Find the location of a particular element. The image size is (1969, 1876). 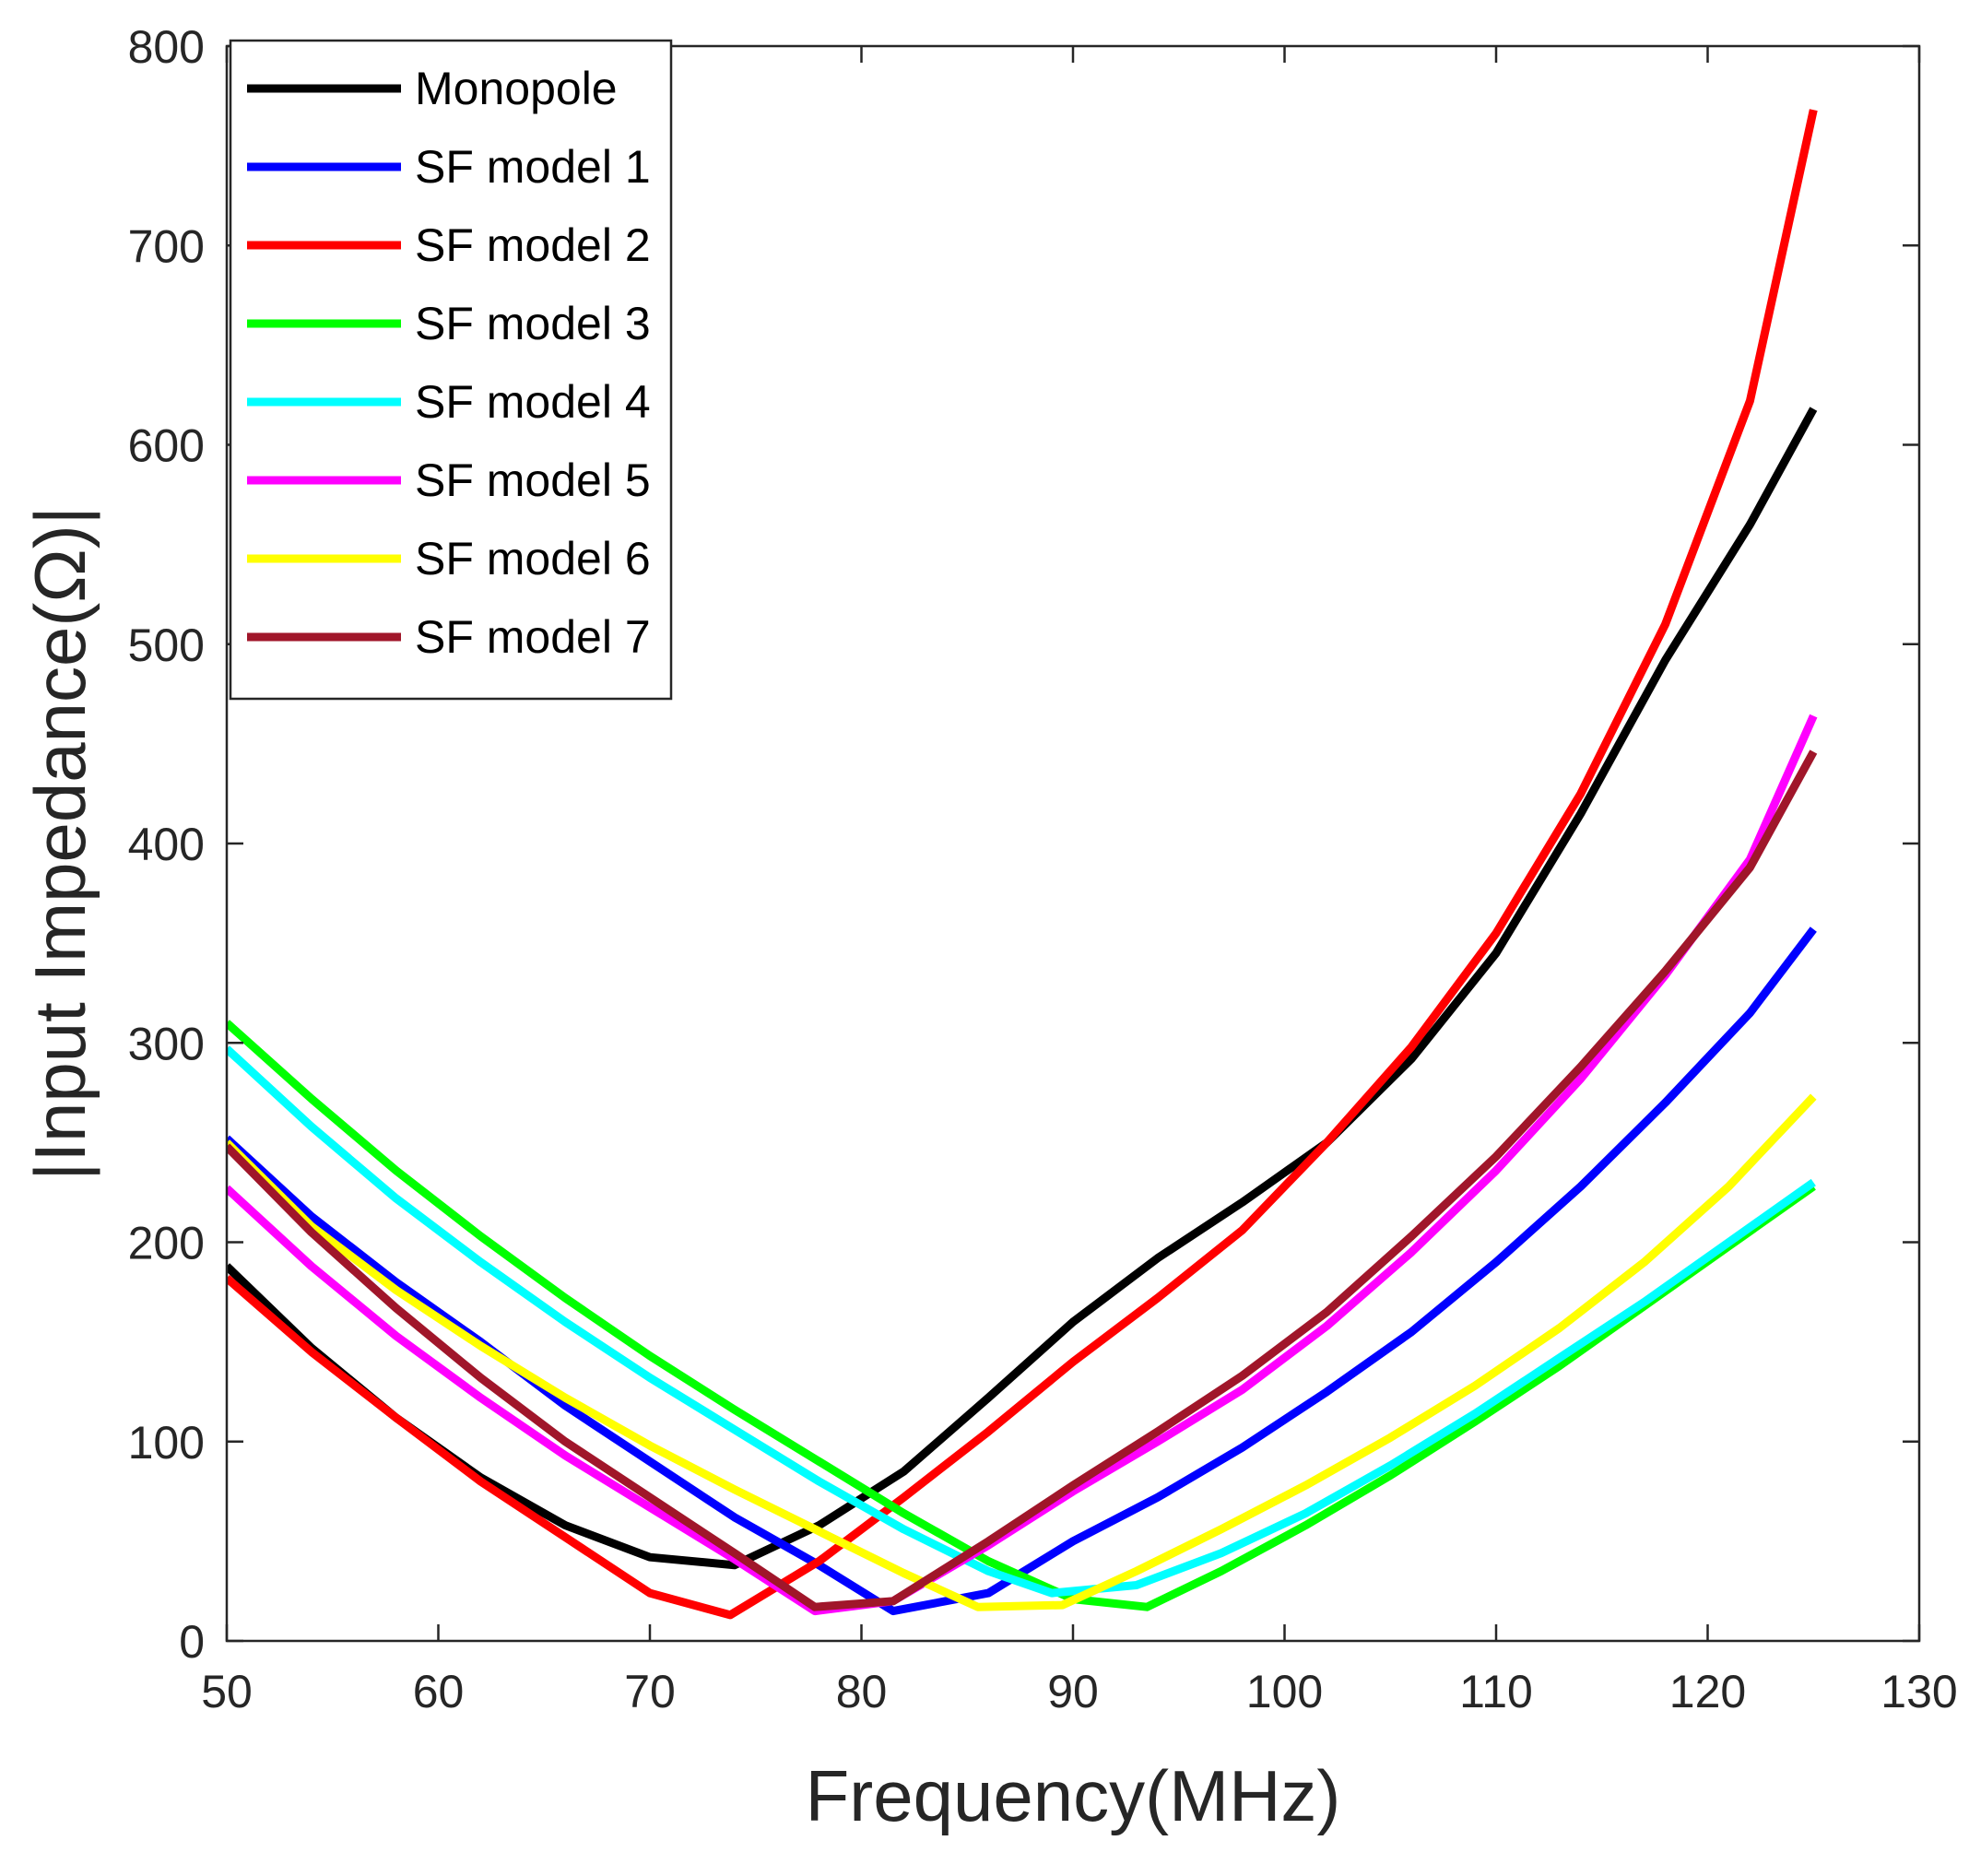

legend-label-sf-model-4: SF model 4 is located at coordinates (533, 402).